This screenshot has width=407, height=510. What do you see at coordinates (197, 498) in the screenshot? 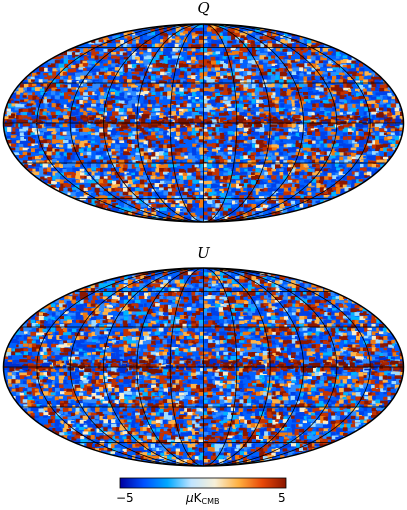
I see `colorbar-unit-main: K` at bounding box center [197, 498].